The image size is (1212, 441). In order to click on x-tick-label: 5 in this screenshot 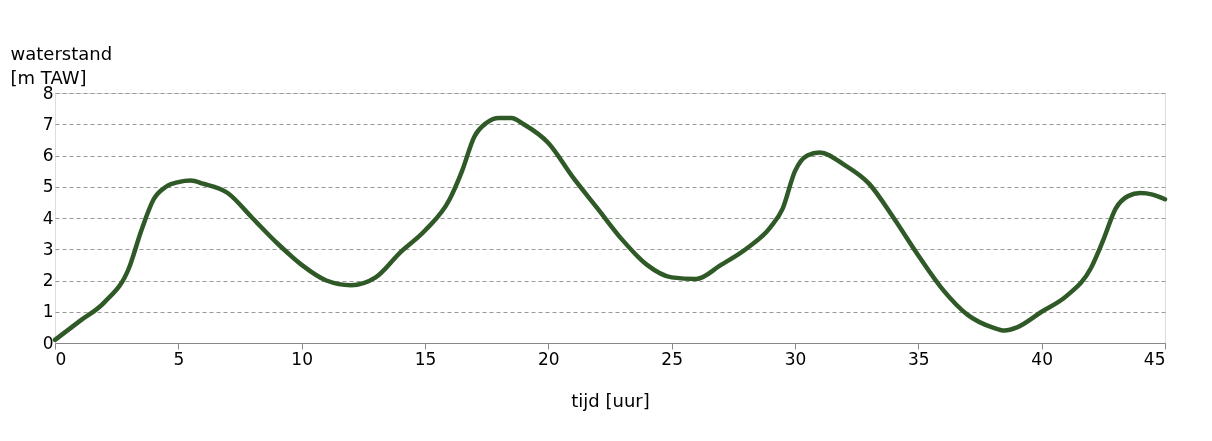, I will do `click(179, 358)`.